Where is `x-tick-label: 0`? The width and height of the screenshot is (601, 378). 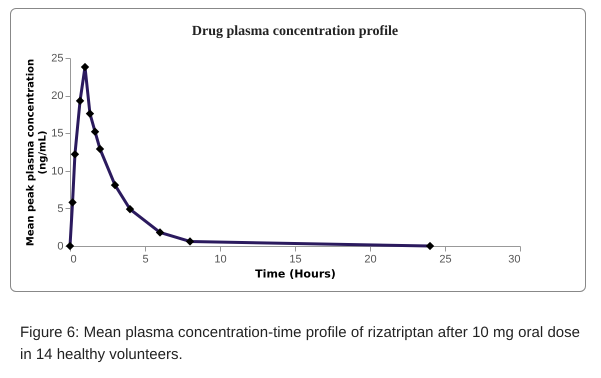
x-tick-label: 0 is located at coordinates (73, 260).